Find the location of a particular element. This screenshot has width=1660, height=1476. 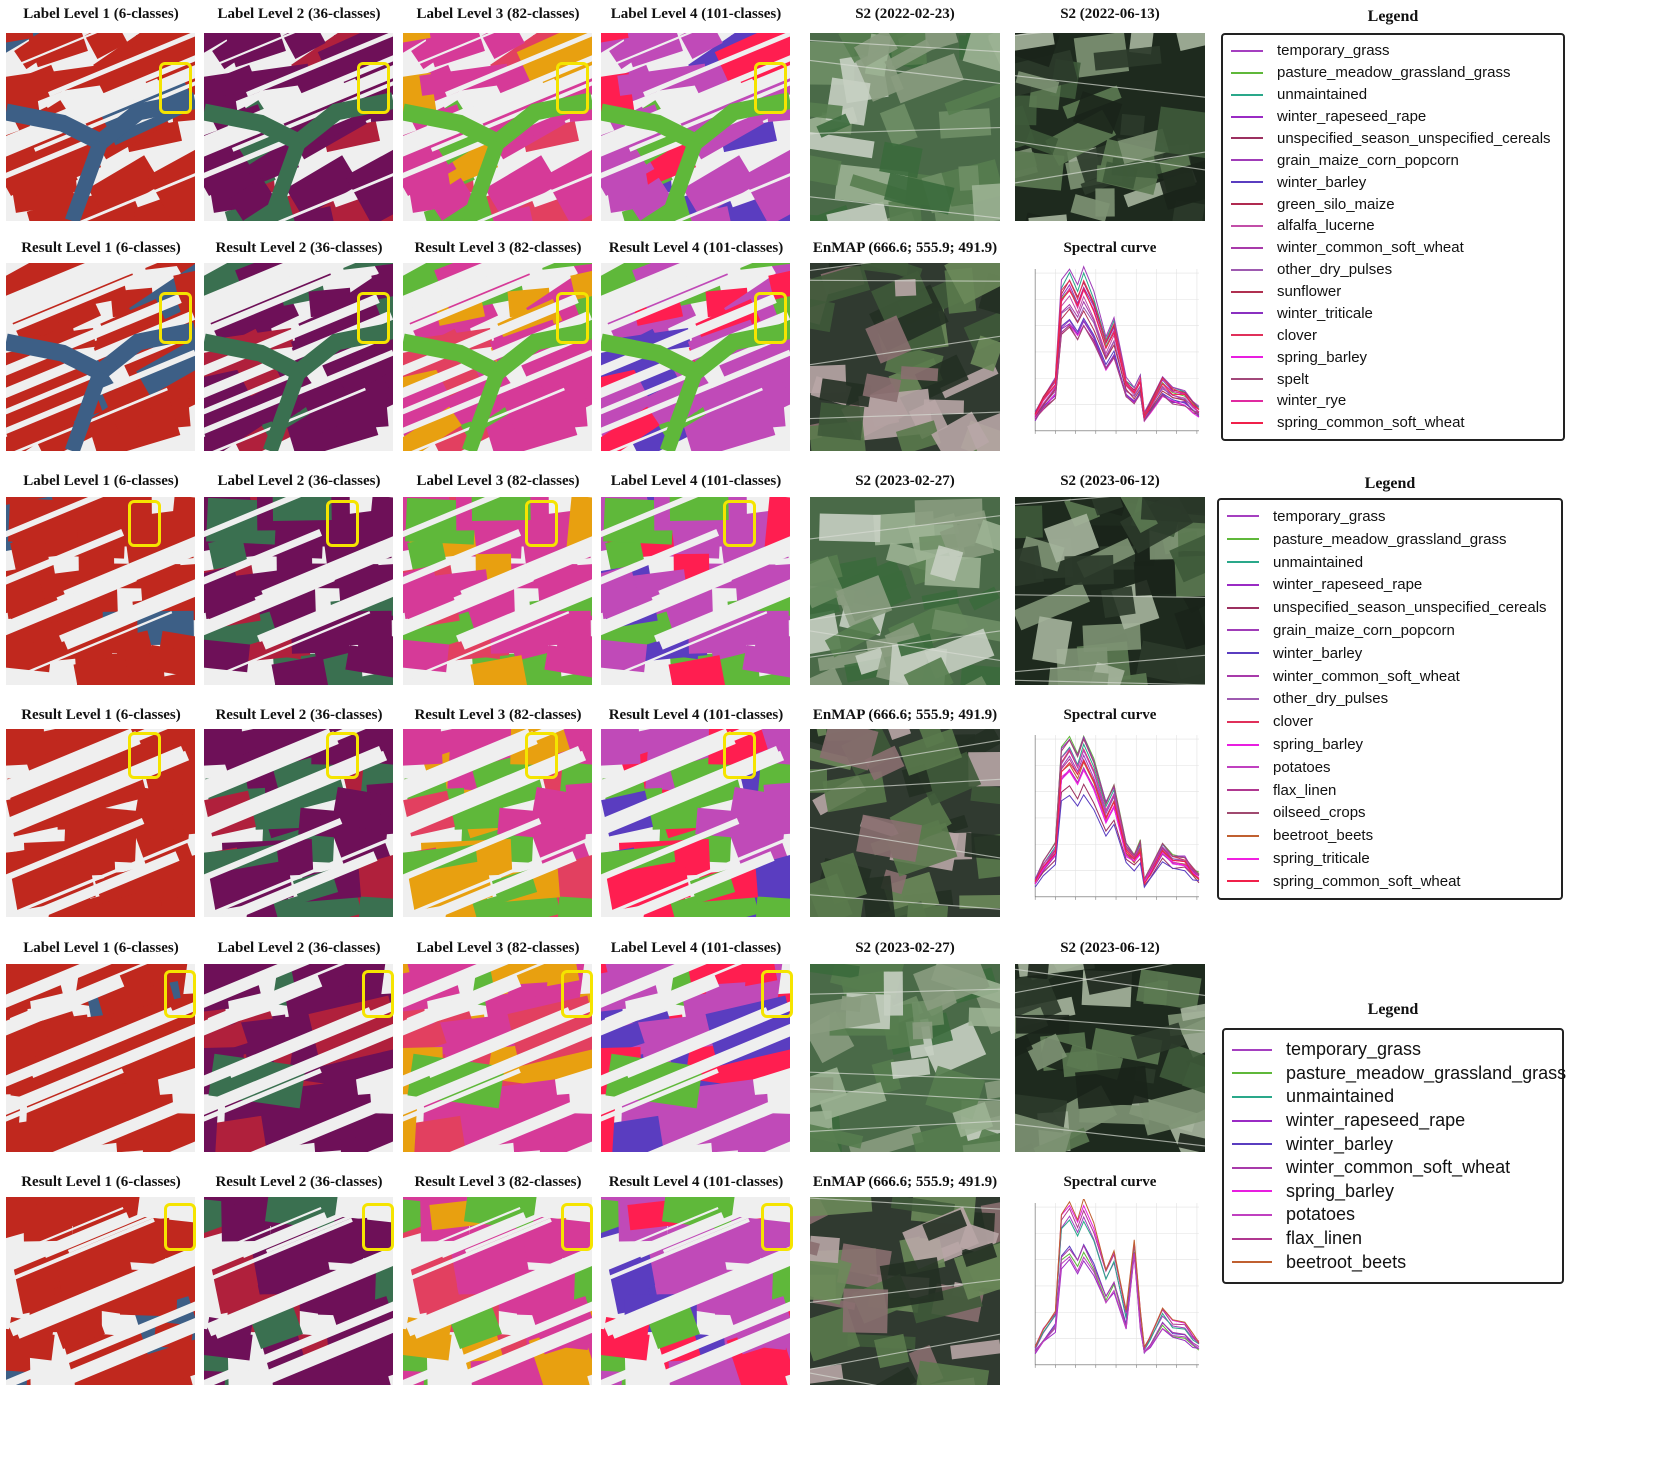

result-map-title: Result Level 4 (101-classes) is located at coordinates (696, 248).